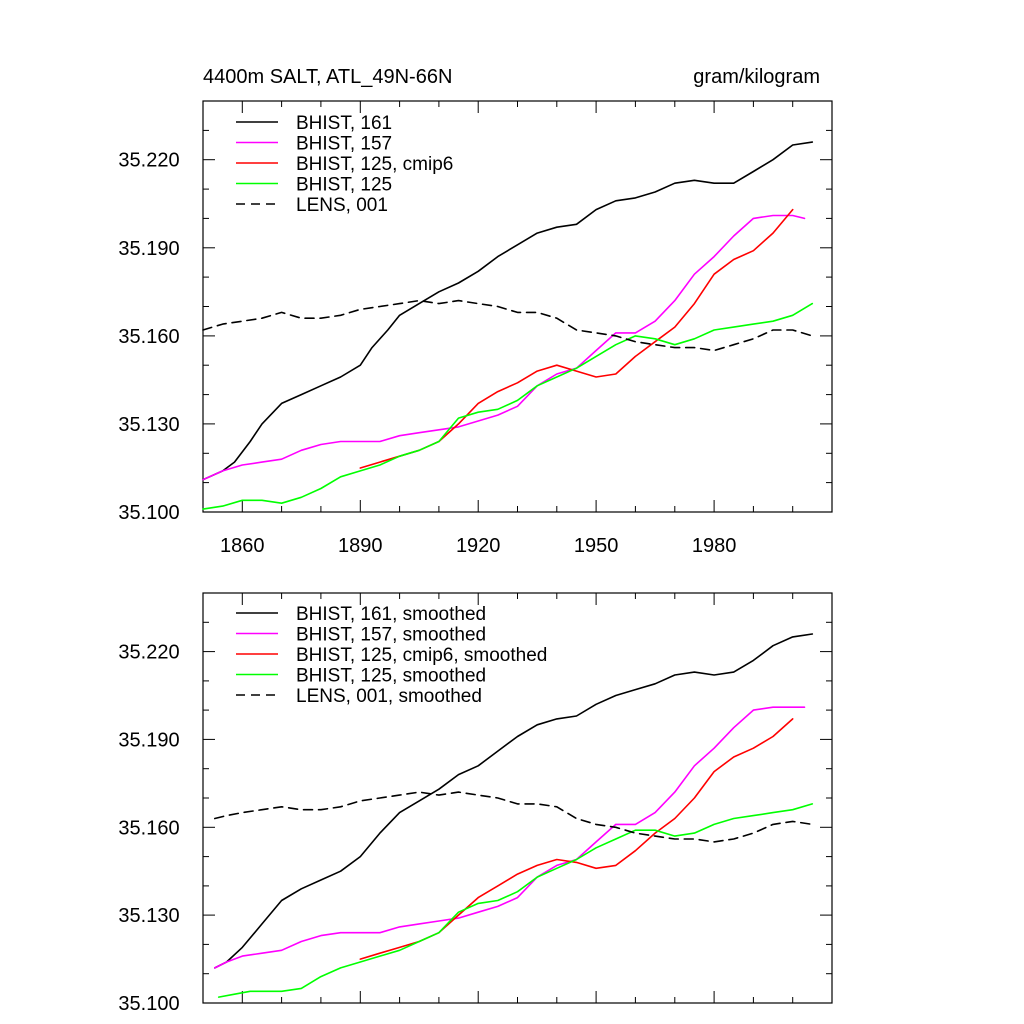 This screenshot has height=1024, width=1024. I want to click on legend-label: BHIST, 161, so click(344, 123).